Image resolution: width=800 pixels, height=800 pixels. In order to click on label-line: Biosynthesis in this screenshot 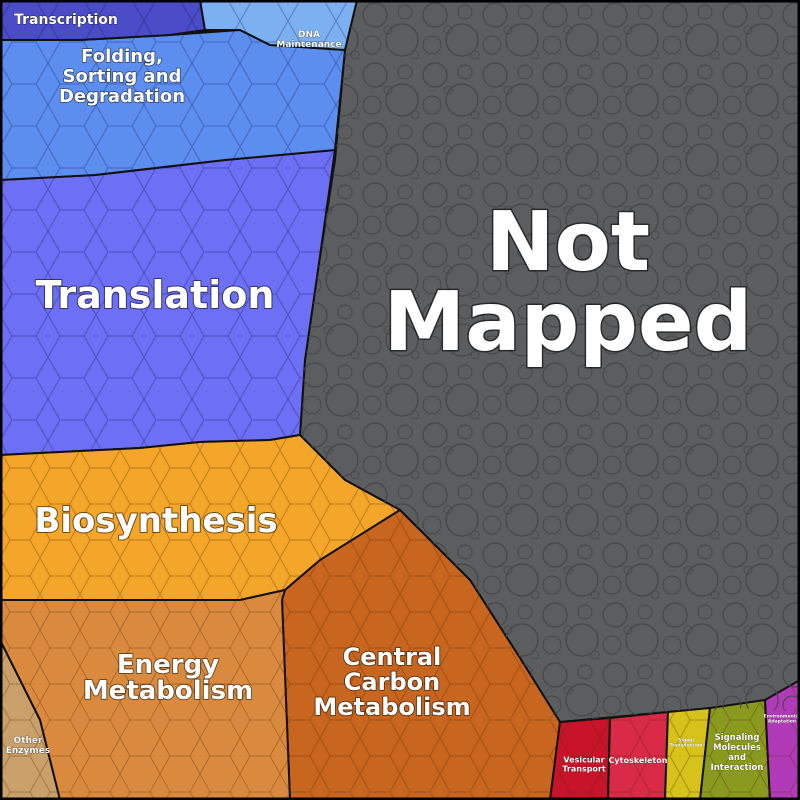, I will do `click(155, 521)`.